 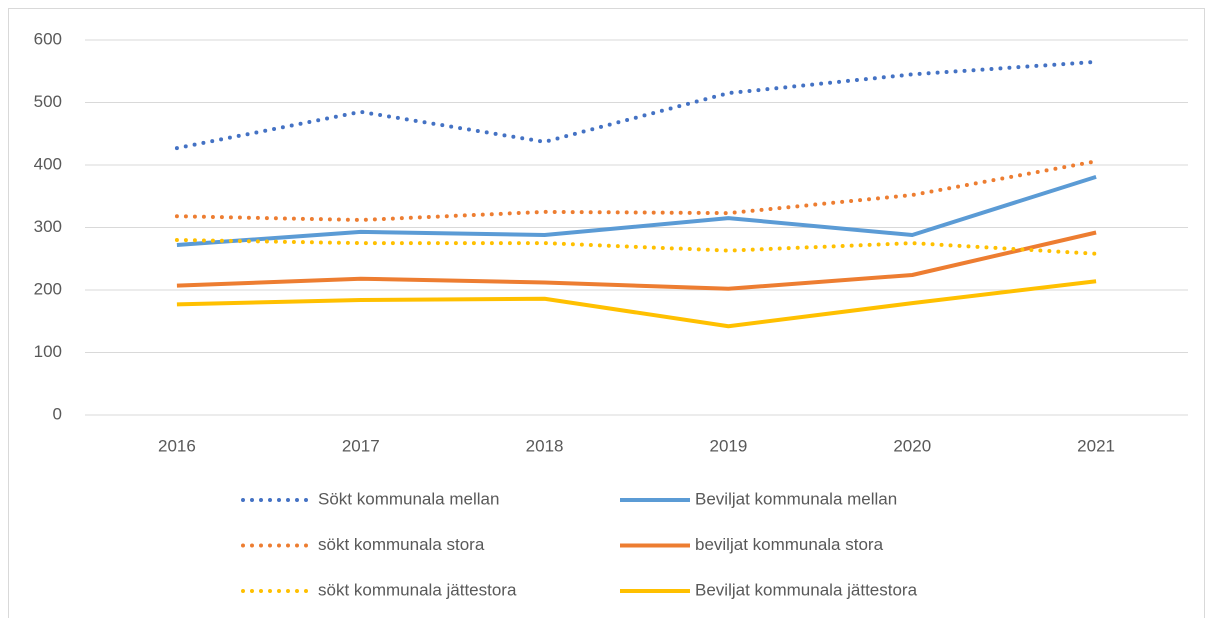 I want to click on x-tick-label: 2021, so click(x=1096, y=445).